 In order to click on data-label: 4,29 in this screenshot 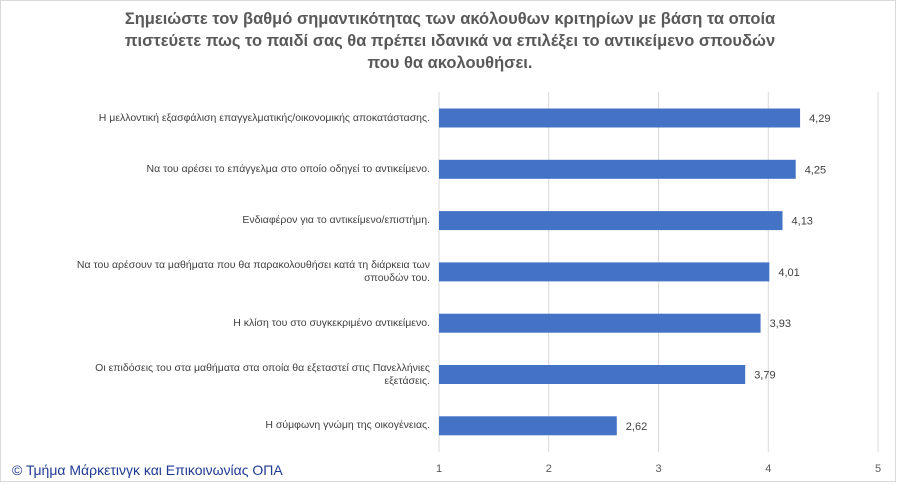, I will do `click(819, 119)`.